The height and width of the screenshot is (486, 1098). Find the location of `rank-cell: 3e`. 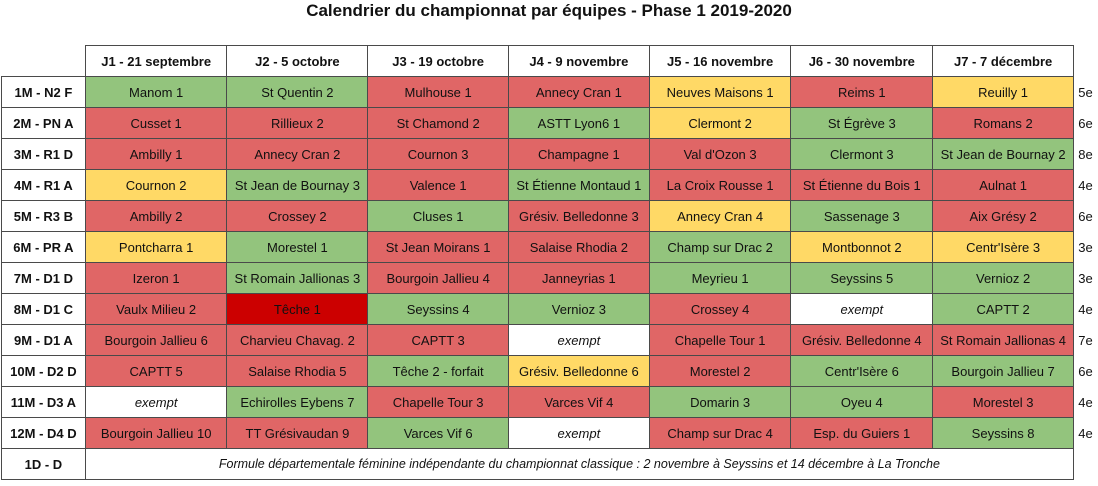

rank-cell: 3e is located at coordinates (1085, 278).